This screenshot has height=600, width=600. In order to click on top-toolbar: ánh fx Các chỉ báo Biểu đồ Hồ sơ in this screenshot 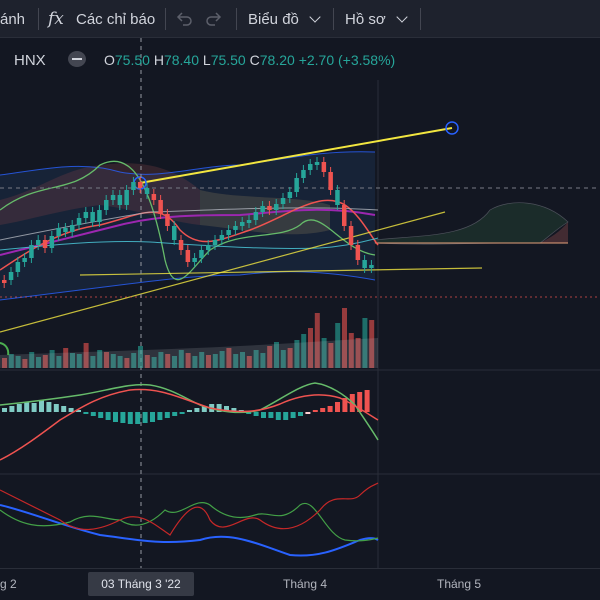, I will do `click(300, 19)`.